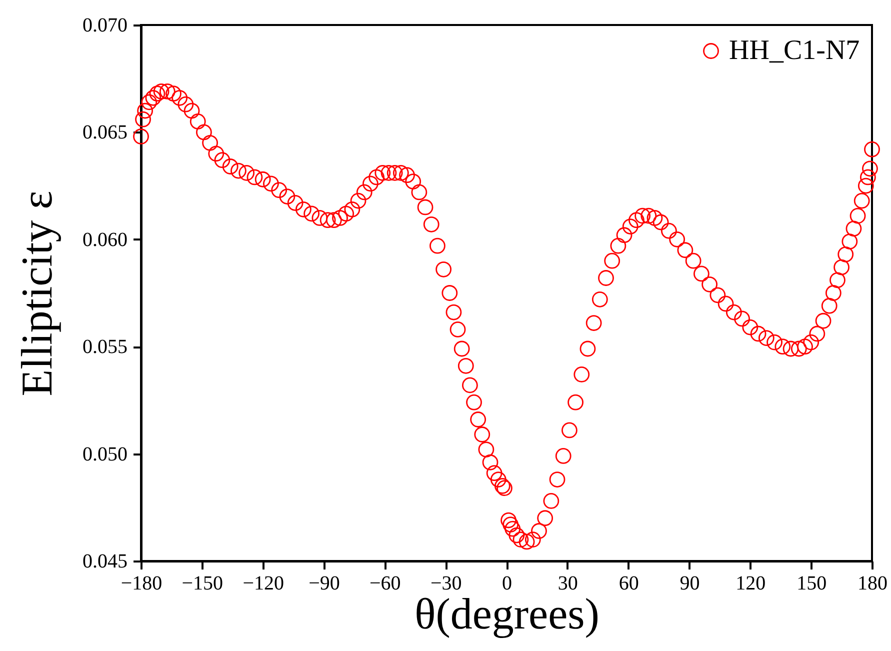  I want to click on x-tick-label: 180, so click(873, 583).